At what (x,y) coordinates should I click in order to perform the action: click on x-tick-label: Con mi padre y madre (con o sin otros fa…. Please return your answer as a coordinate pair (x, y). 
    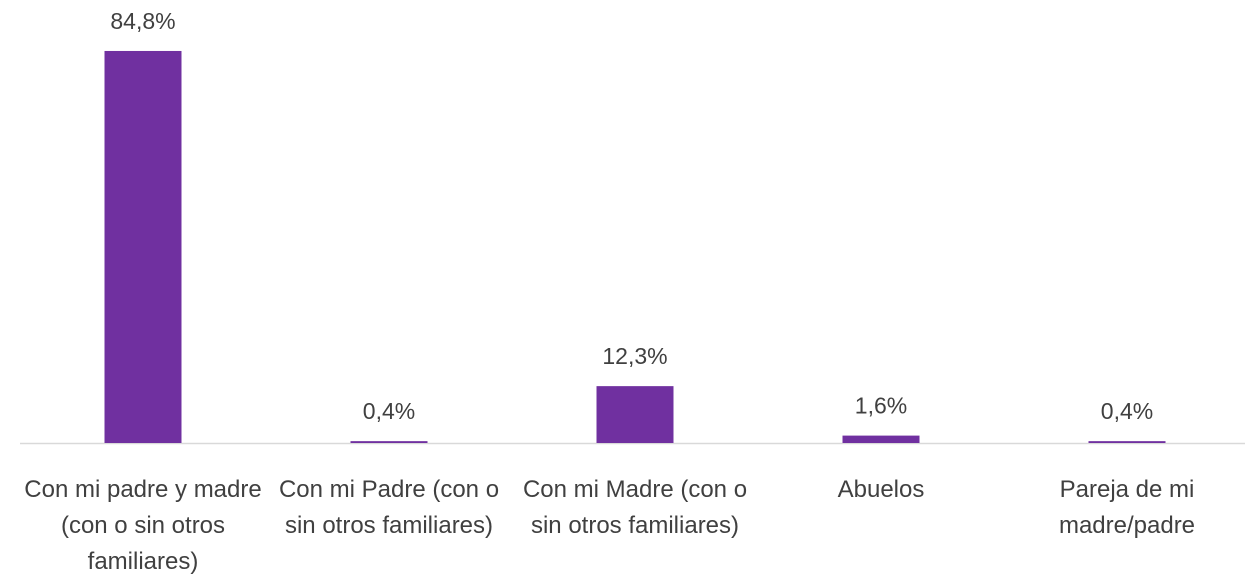
    Looking at the image, I should click on (143, 525).